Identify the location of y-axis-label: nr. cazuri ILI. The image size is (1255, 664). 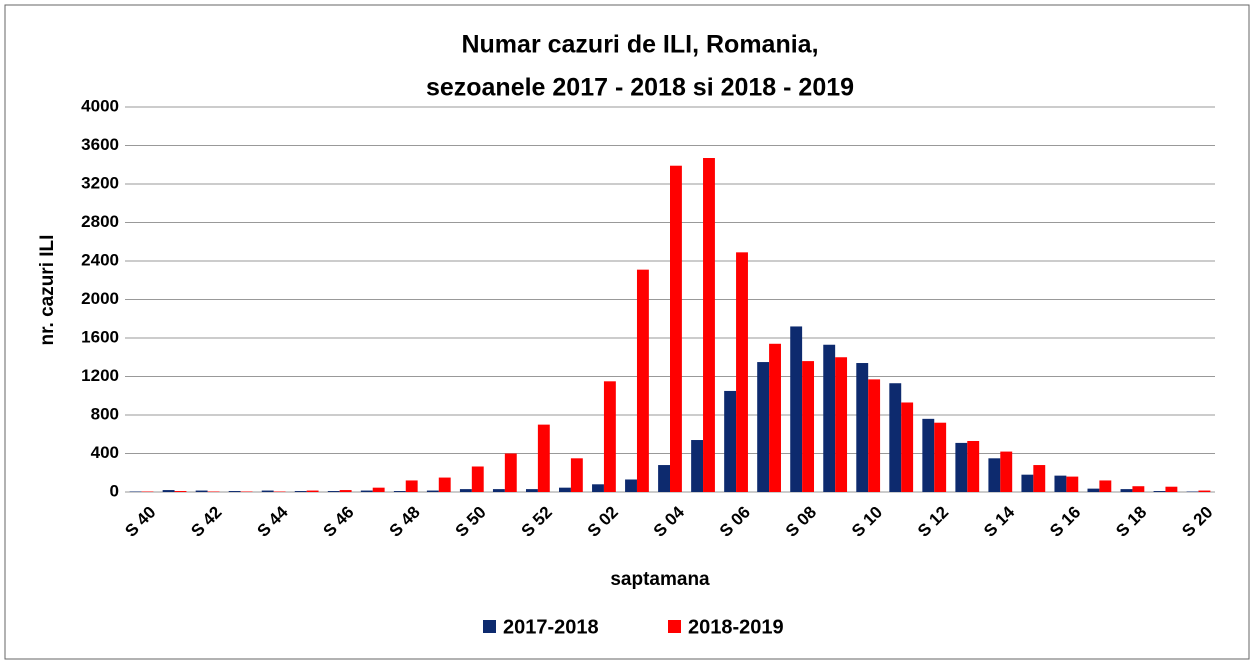
(47, 290).